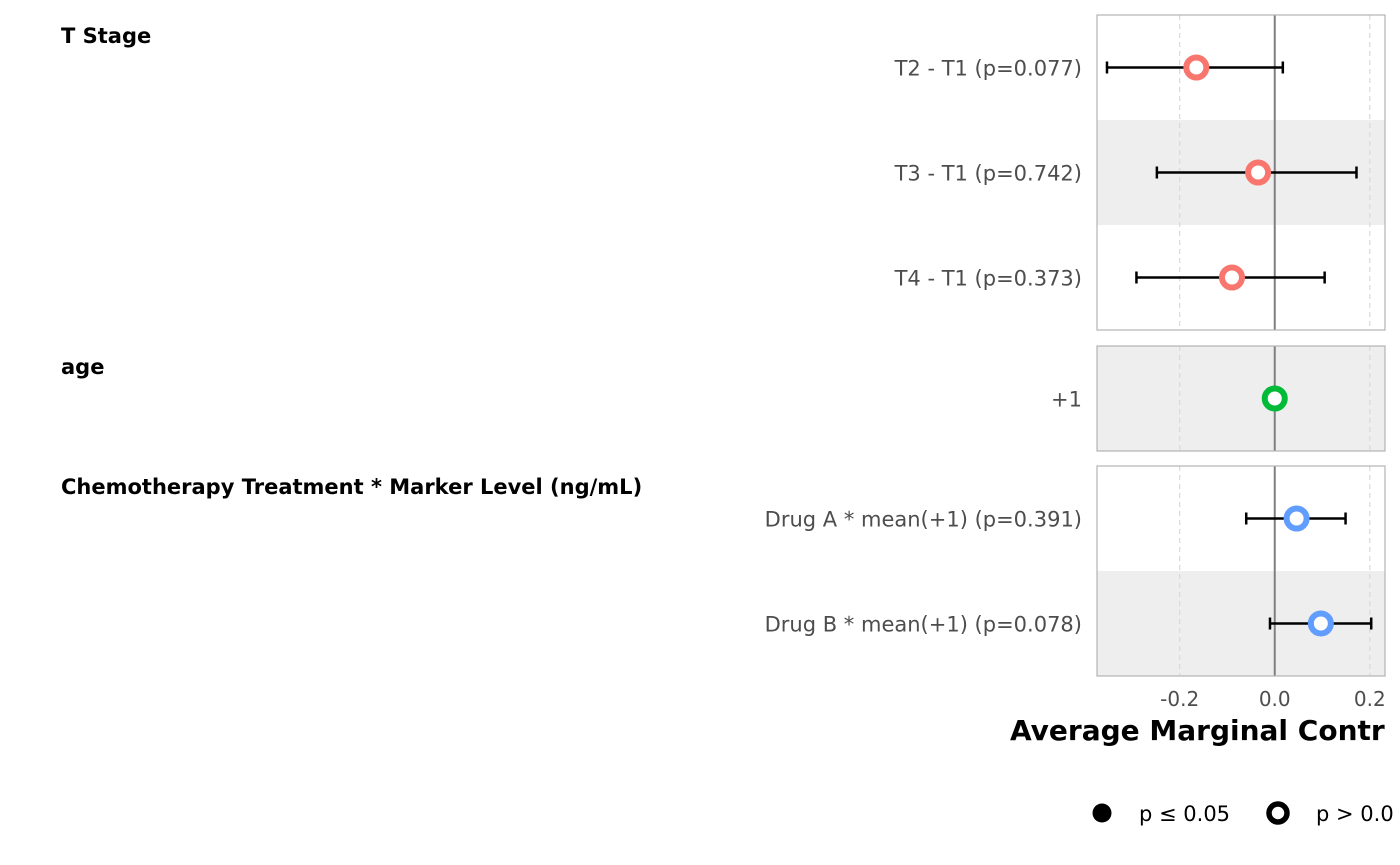 Image resolution: width=1400 pixels, height=865 pixels. Describe the element at coordinates (923, 520) in the screenshot. I see `row-label: Drug A * mean(+1) (p=0.391)` at that location.